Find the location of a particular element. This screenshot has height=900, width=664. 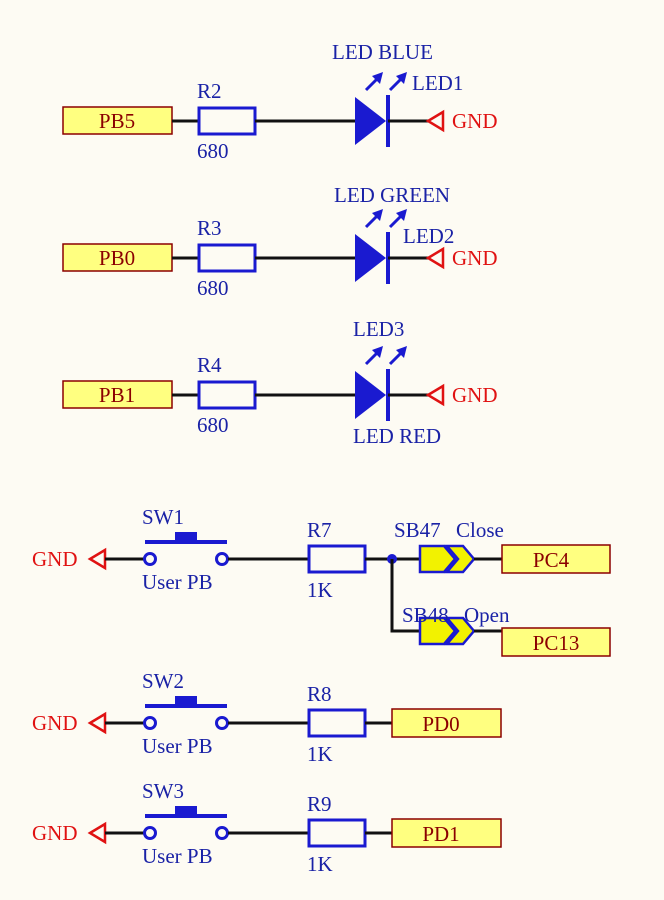

wire is located at coordinates (405, 596).